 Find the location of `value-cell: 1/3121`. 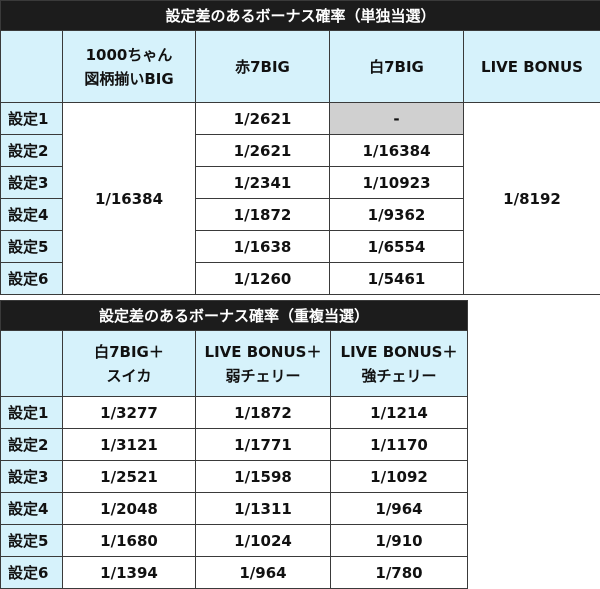

value-cell: 1/3121 is located at coordinates (129, 445).